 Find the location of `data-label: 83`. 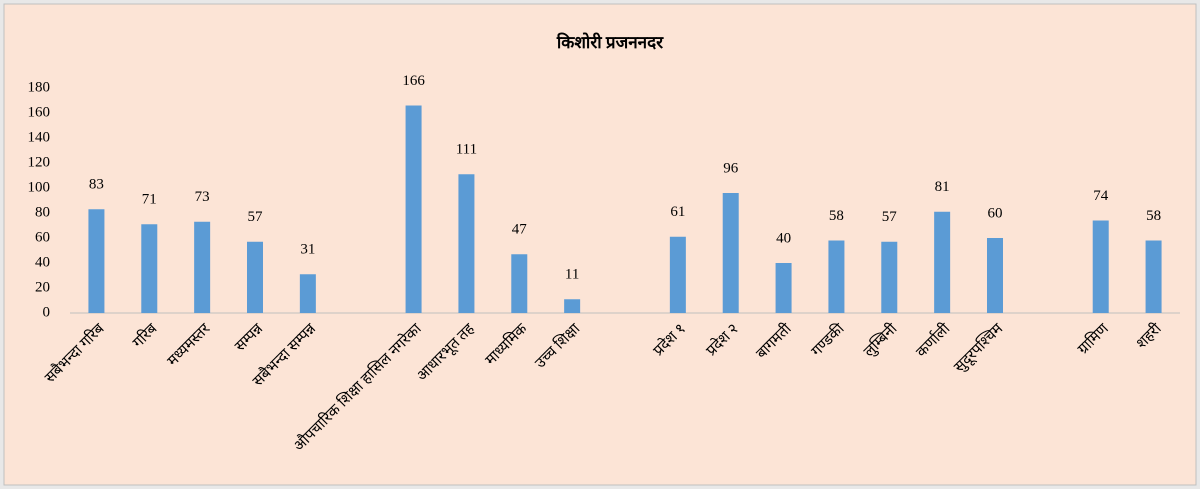

data-label: 83 is located at coordinates (96, 185).